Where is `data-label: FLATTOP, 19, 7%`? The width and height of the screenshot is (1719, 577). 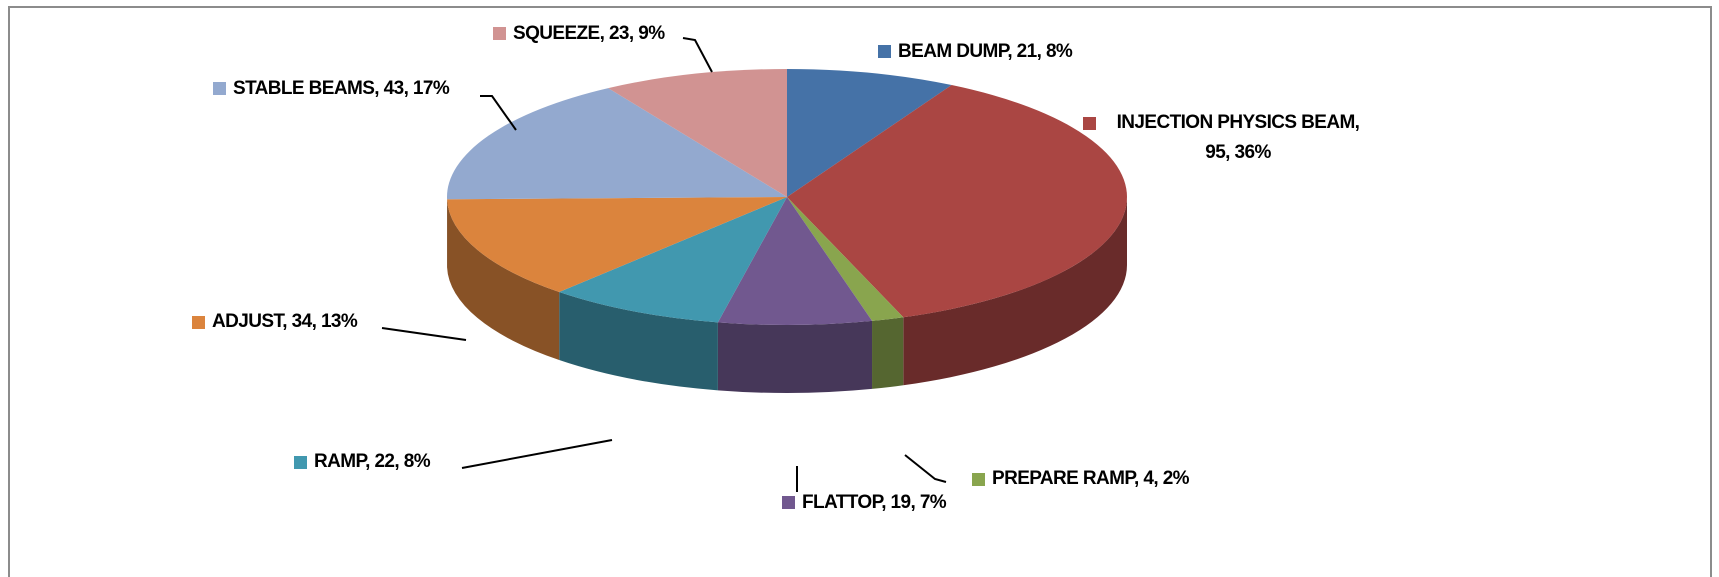 data-label: FLATTOP, 19, 7% is located at coordinates (874, 502).